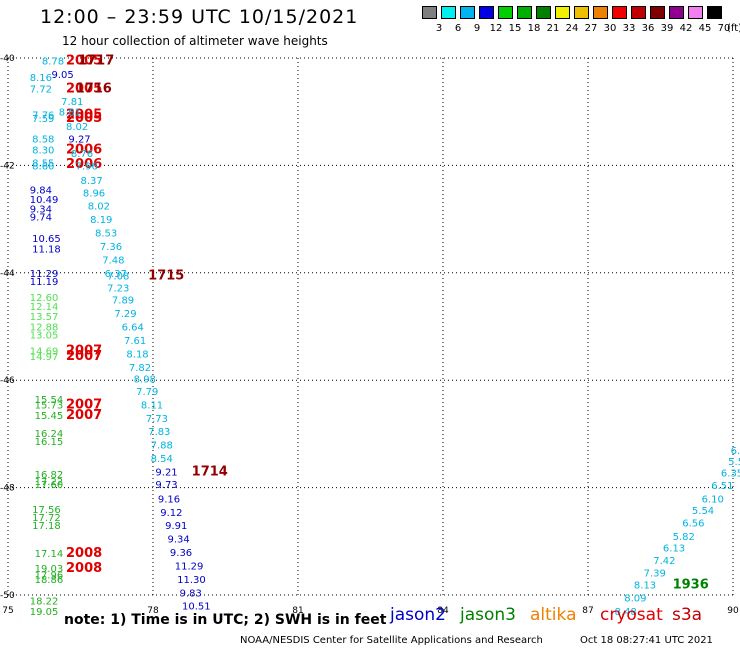 This screenshot has width=740, height=650. What do you see at coordinates (684, 537) in the screenshot?
I see `wave-height-value: 5.82` at bounding box center [684, 537].